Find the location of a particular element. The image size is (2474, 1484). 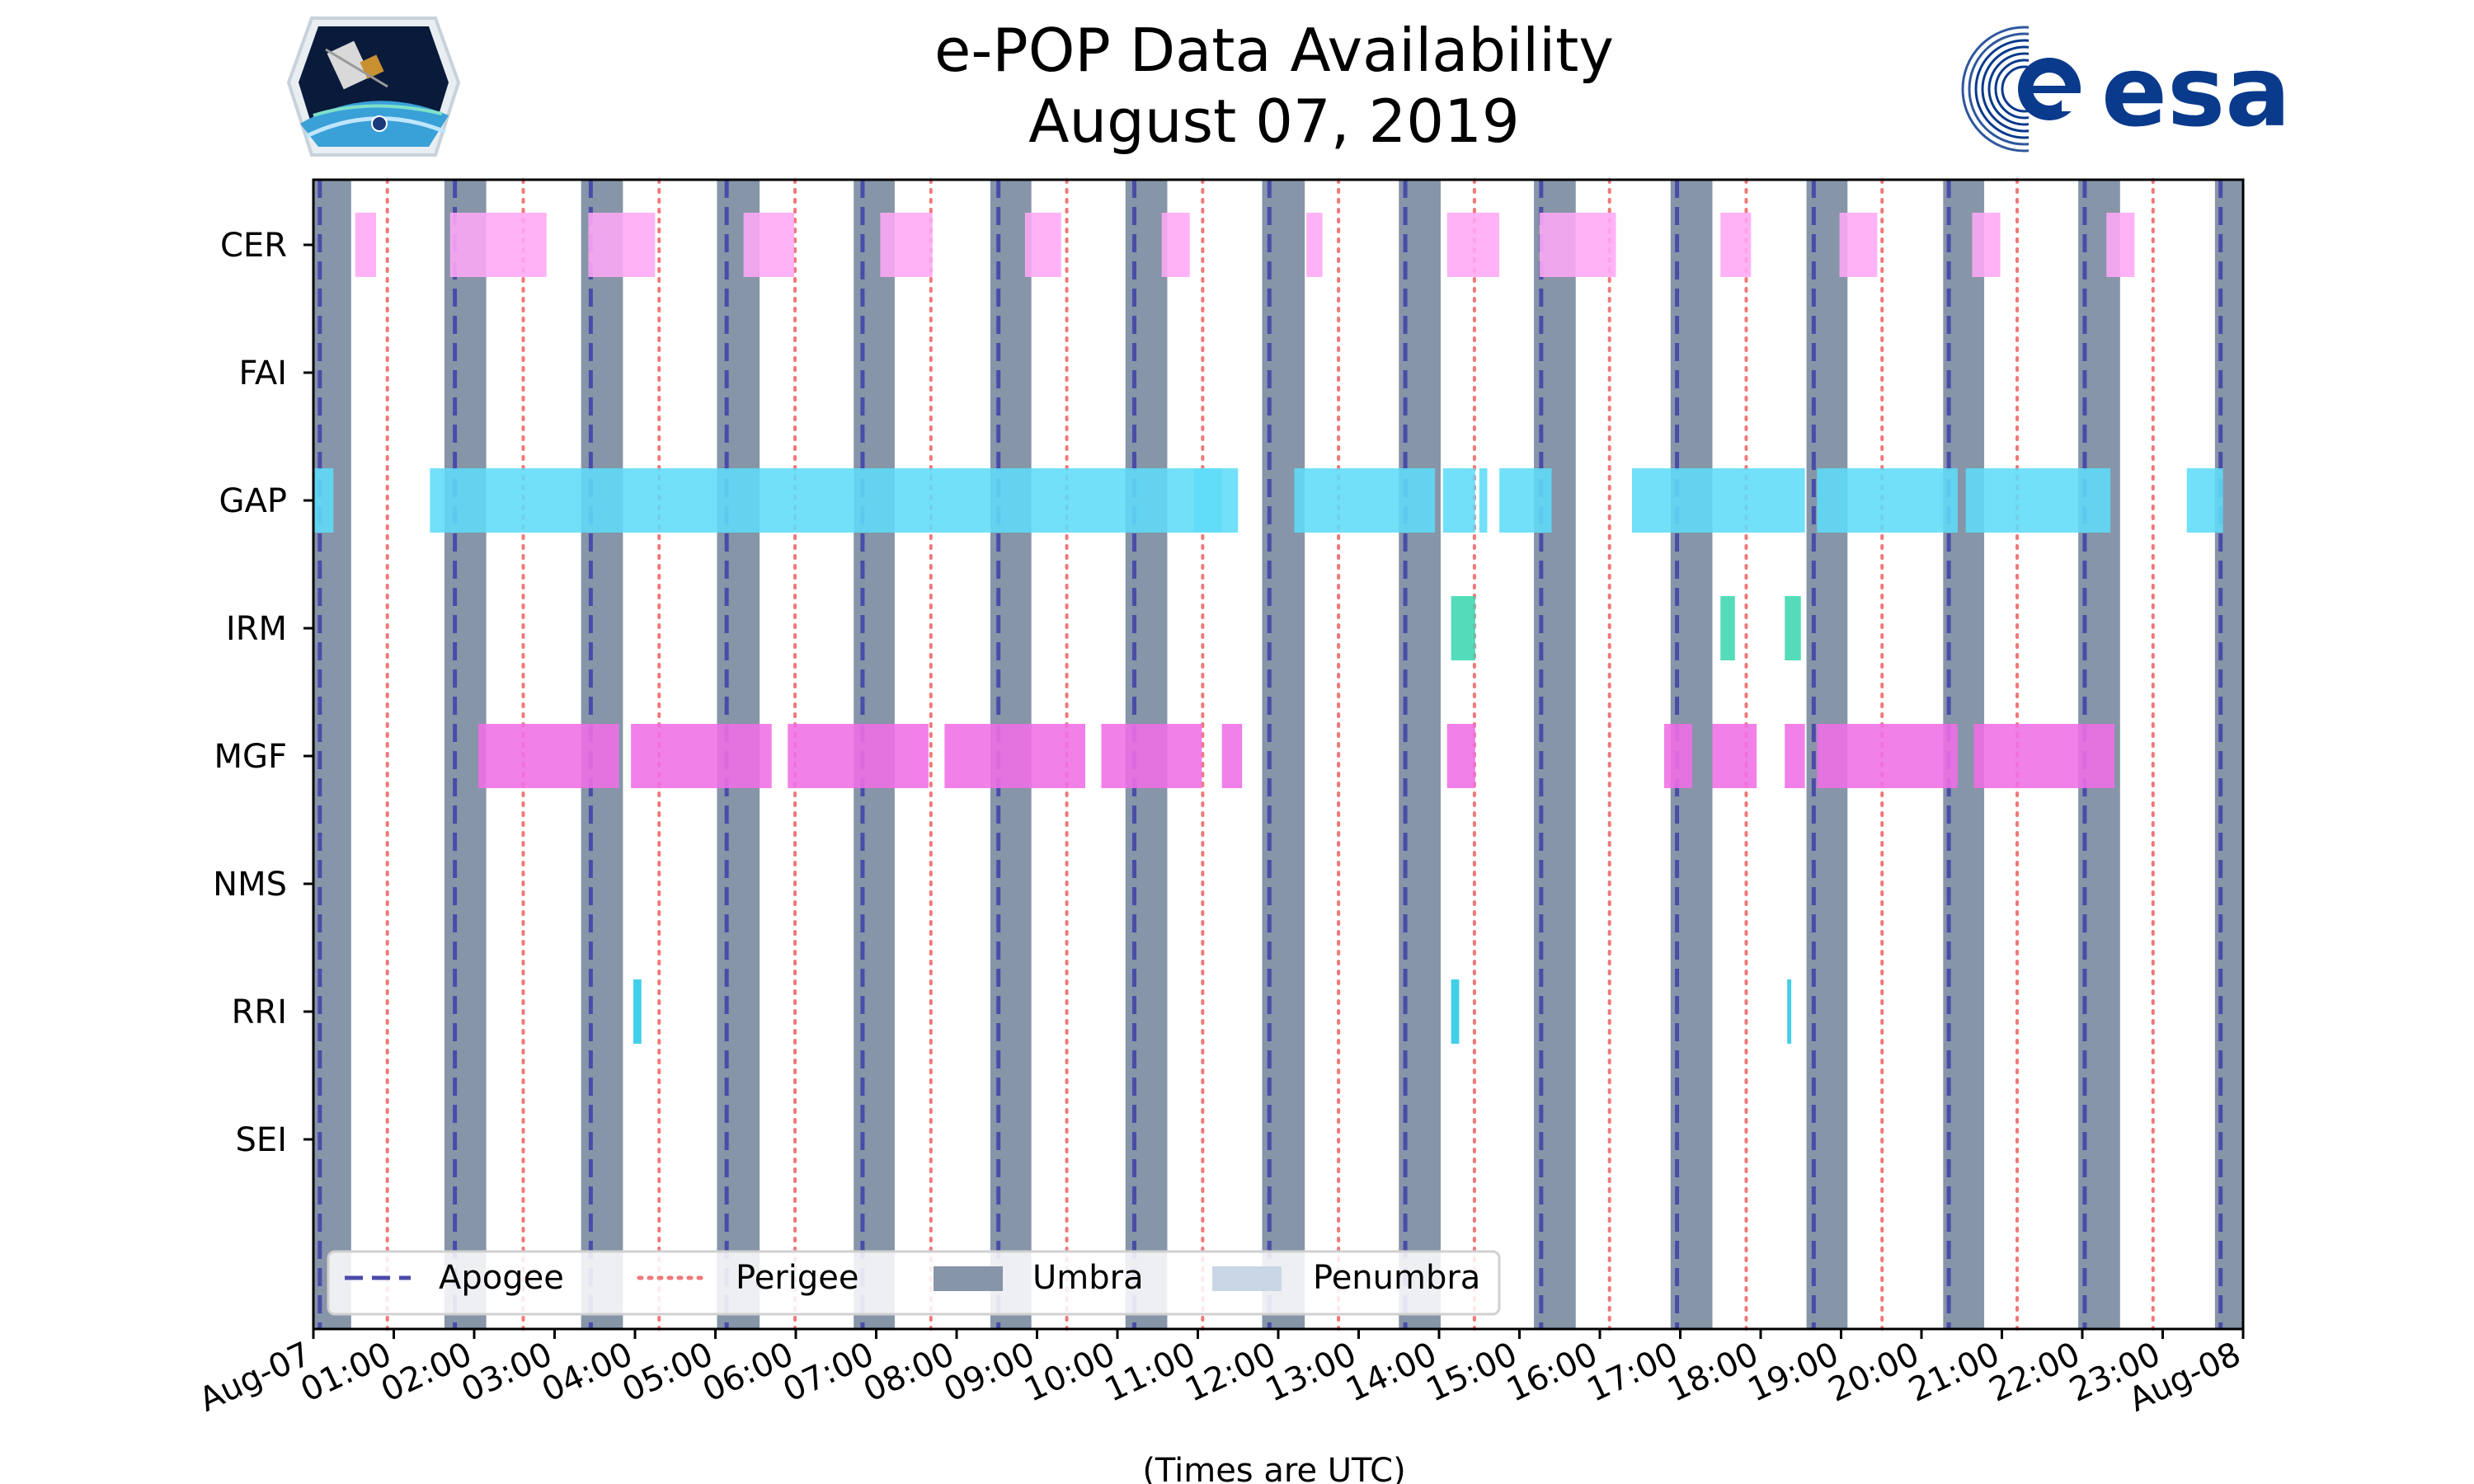

esa-logo: esa is located at coordinates (2126, 89).